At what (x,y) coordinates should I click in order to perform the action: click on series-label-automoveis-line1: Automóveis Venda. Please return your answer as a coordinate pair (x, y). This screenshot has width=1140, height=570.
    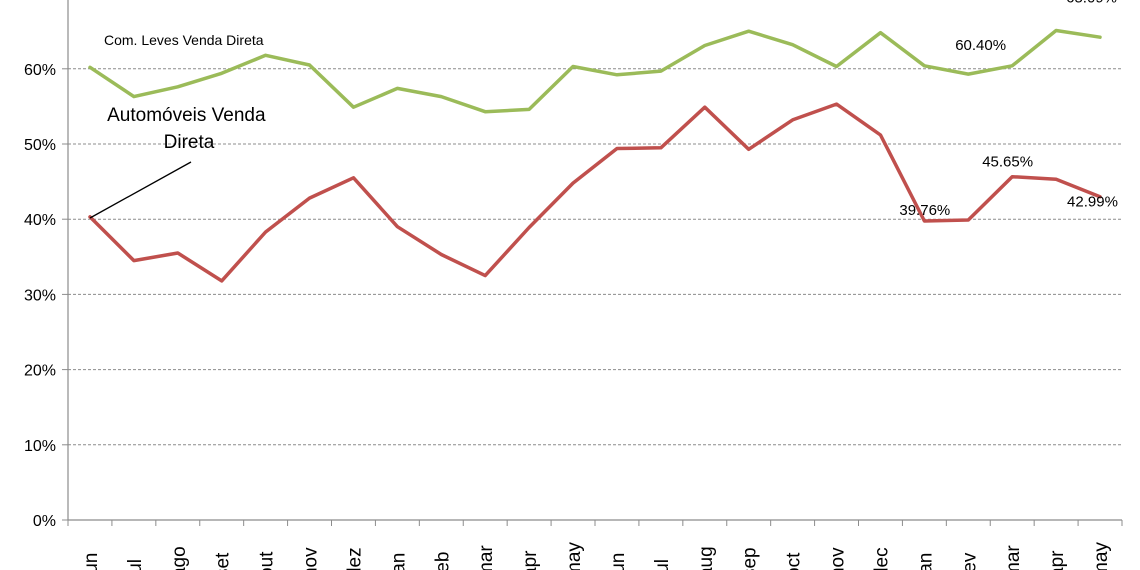
    Looking at the image, I should click on (186, 115).